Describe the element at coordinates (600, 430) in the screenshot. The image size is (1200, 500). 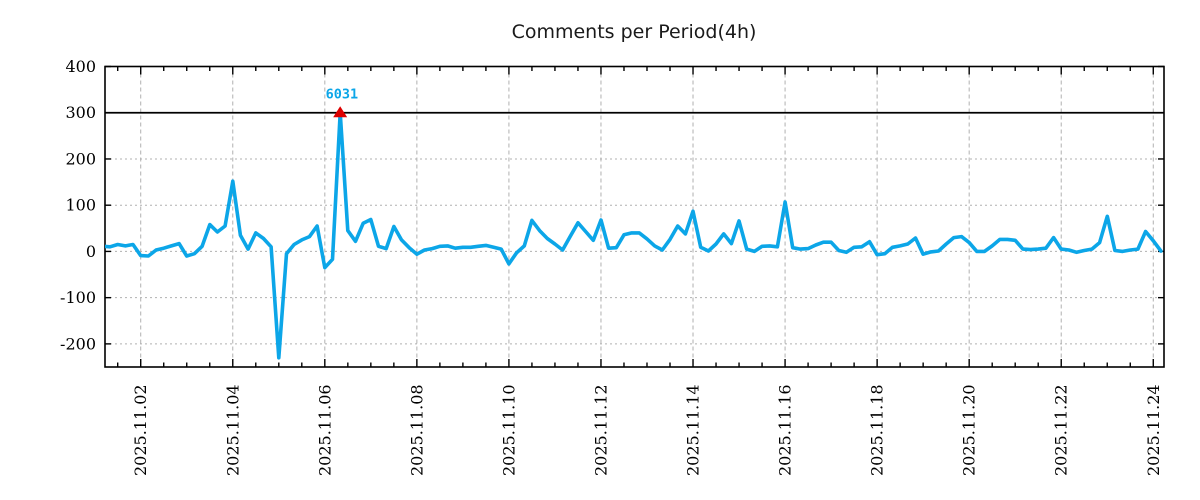
I see `x-tick-label: 2025.11.12` at that location.